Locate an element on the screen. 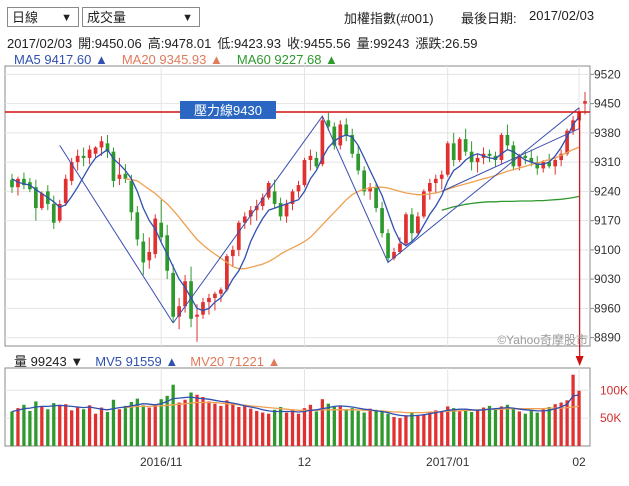 This screenshot has width=629, height=486. price-tick-label: 9030 is located at coordinates (607, 279).